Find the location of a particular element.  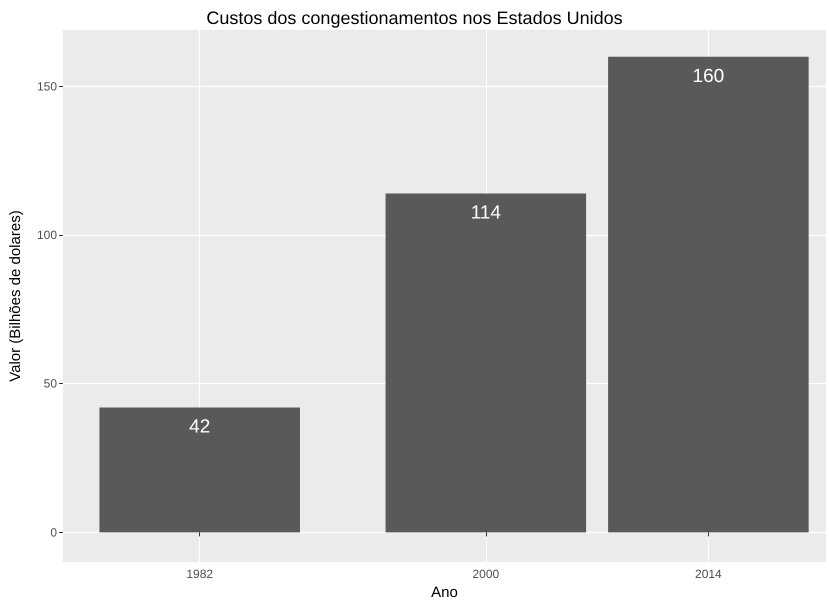

y-tick-label: 50 is located at coordinates (51, 383).